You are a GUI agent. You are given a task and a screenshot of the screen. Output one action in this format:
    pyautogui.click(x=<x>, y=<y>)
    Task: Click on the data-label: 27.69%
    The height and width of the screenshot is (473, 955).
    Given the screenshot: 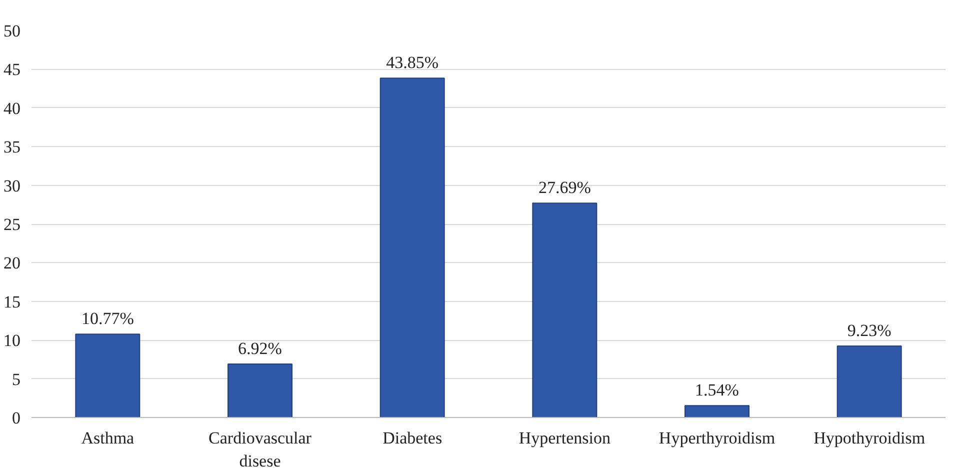 What is the action you would take?
    pyautogui.click(x=564, y=188)
    